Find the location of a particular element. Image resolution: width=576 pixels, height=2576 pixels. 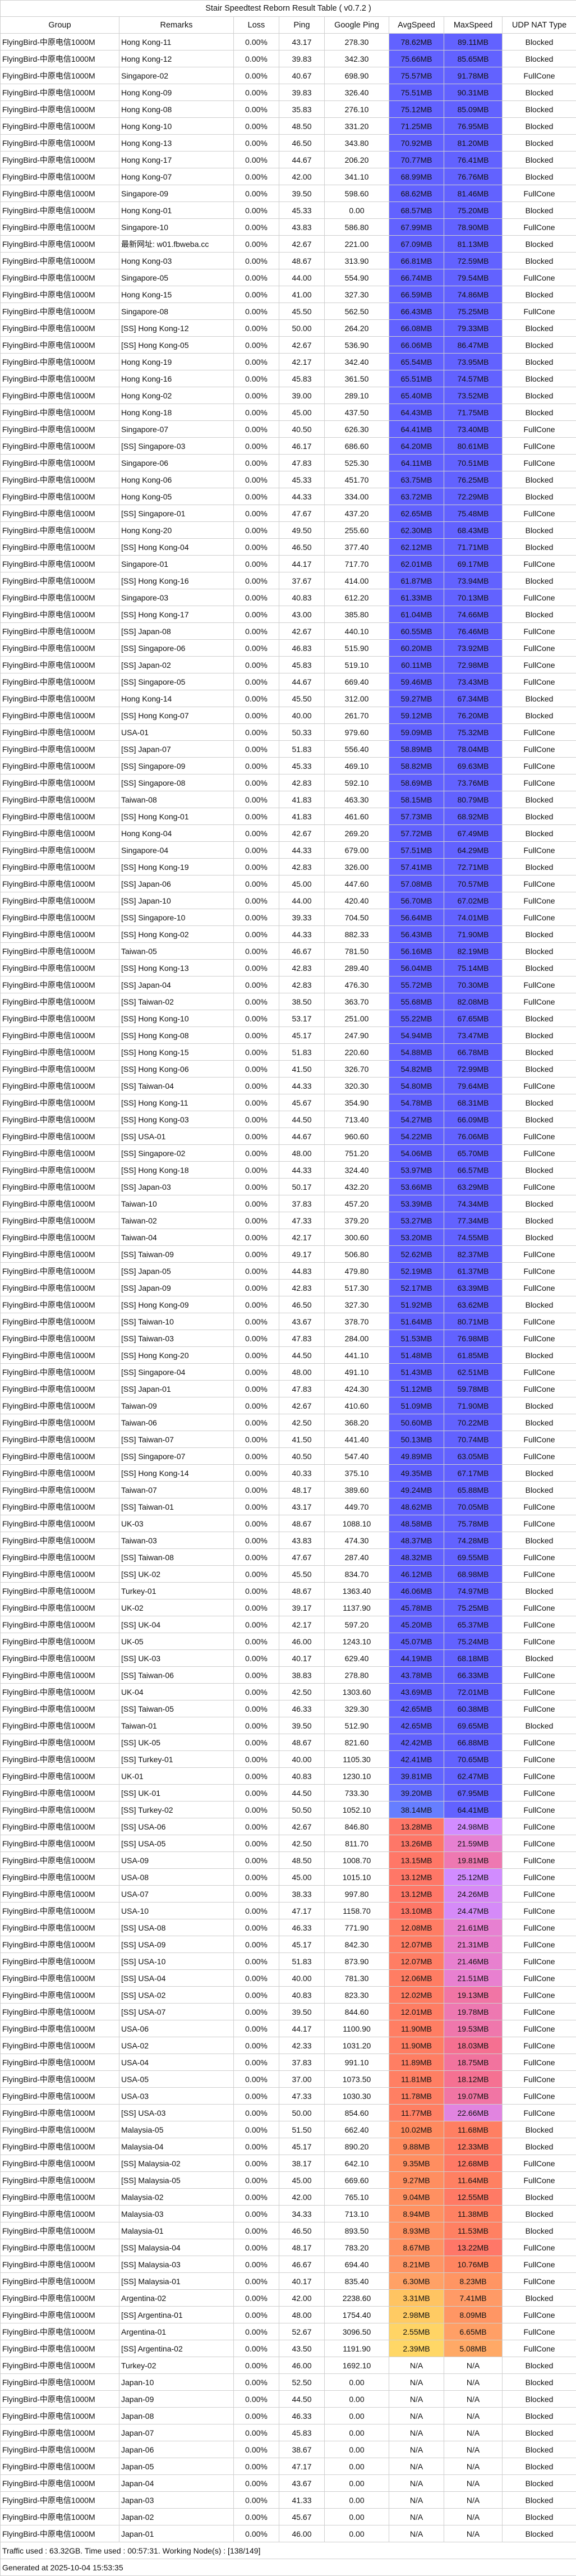

cell-ping: 41.33 is located at coordinates (302, 2500).